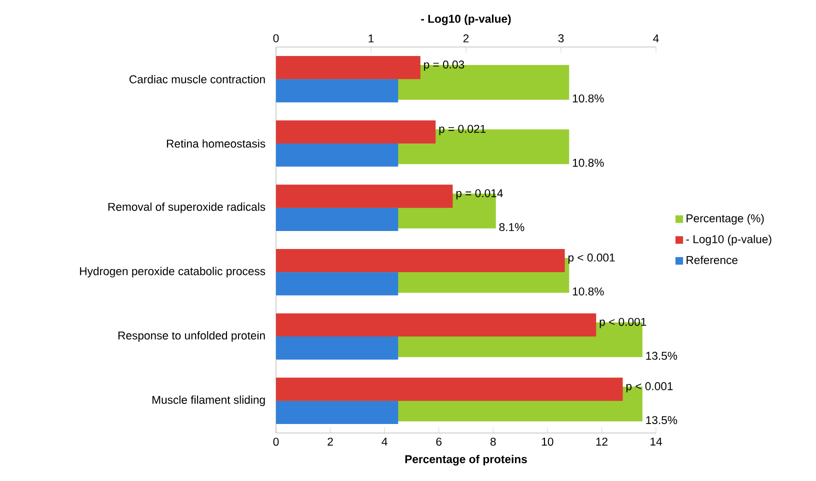 The height and width of the screenshot is (481, 816). What do you see at coordinates (276, 38) in the screenshot?
I see `x2-tick-label: 0` at bounding box center [276, 38].